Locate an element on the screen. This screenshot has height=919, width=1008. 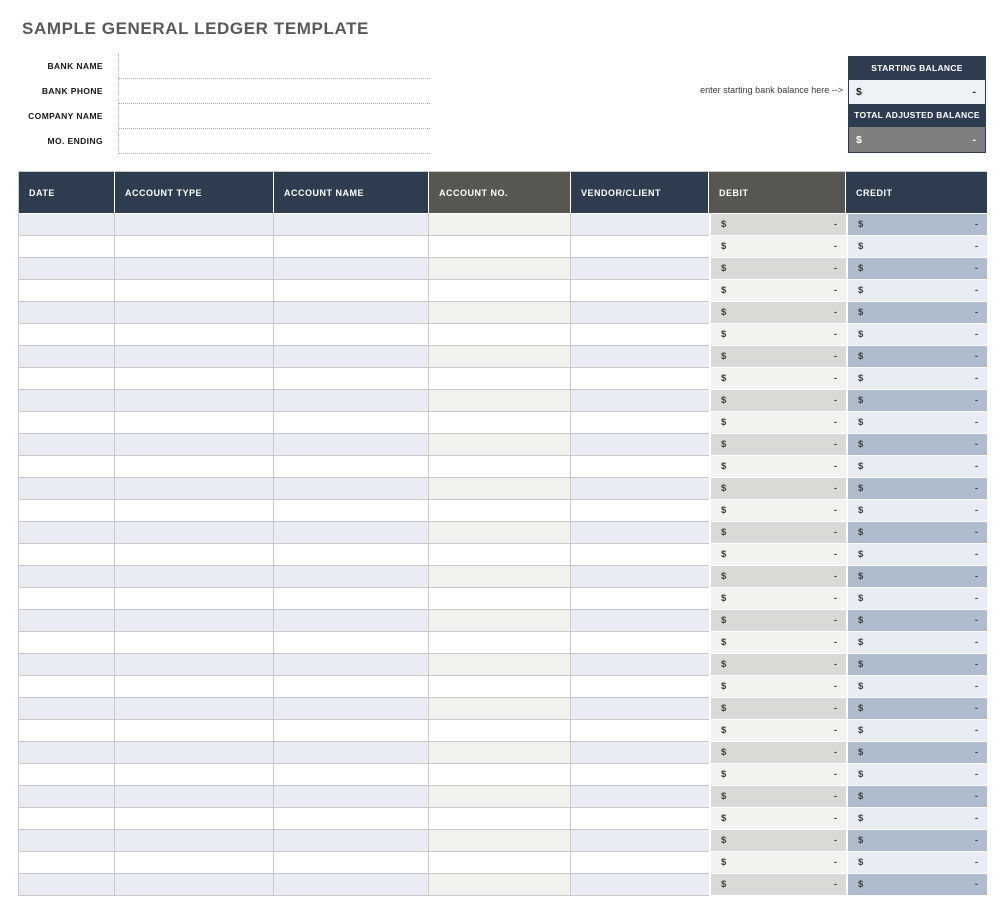
company-name-field is located at coordinates (274, 116).